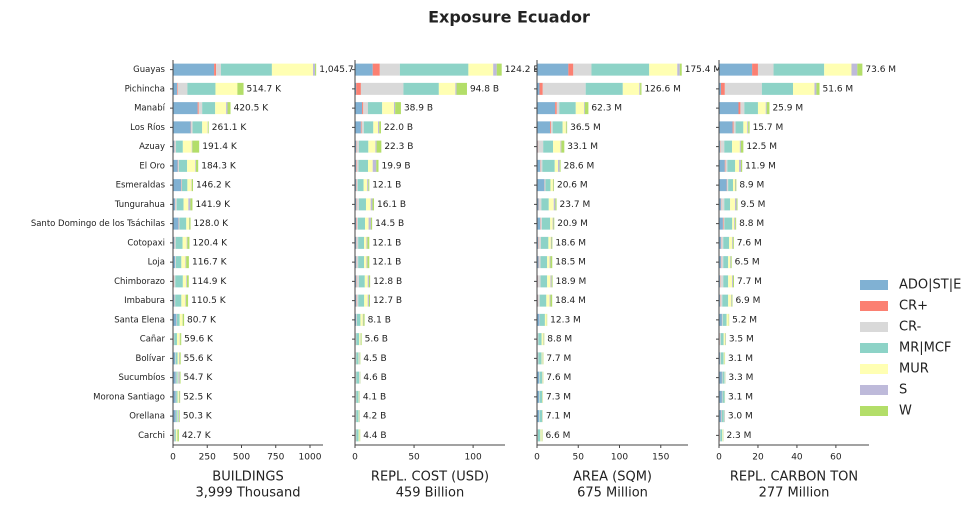  What do you see at coordinates (202, 320) in the screenshot?
I see `total-label: 80.7 K` at bounding box center [202, 320].